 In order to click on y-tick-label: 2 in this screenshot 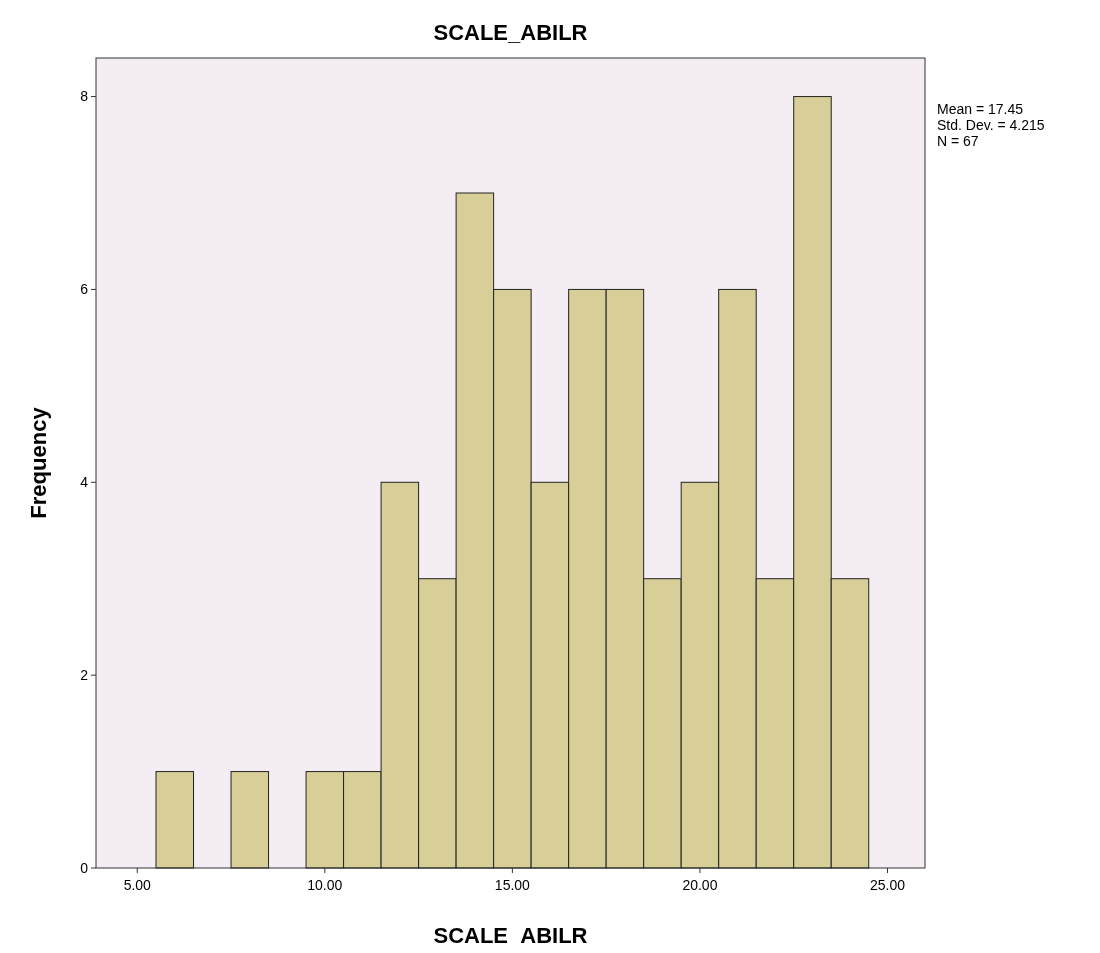, I will do `click(84, 675)`.